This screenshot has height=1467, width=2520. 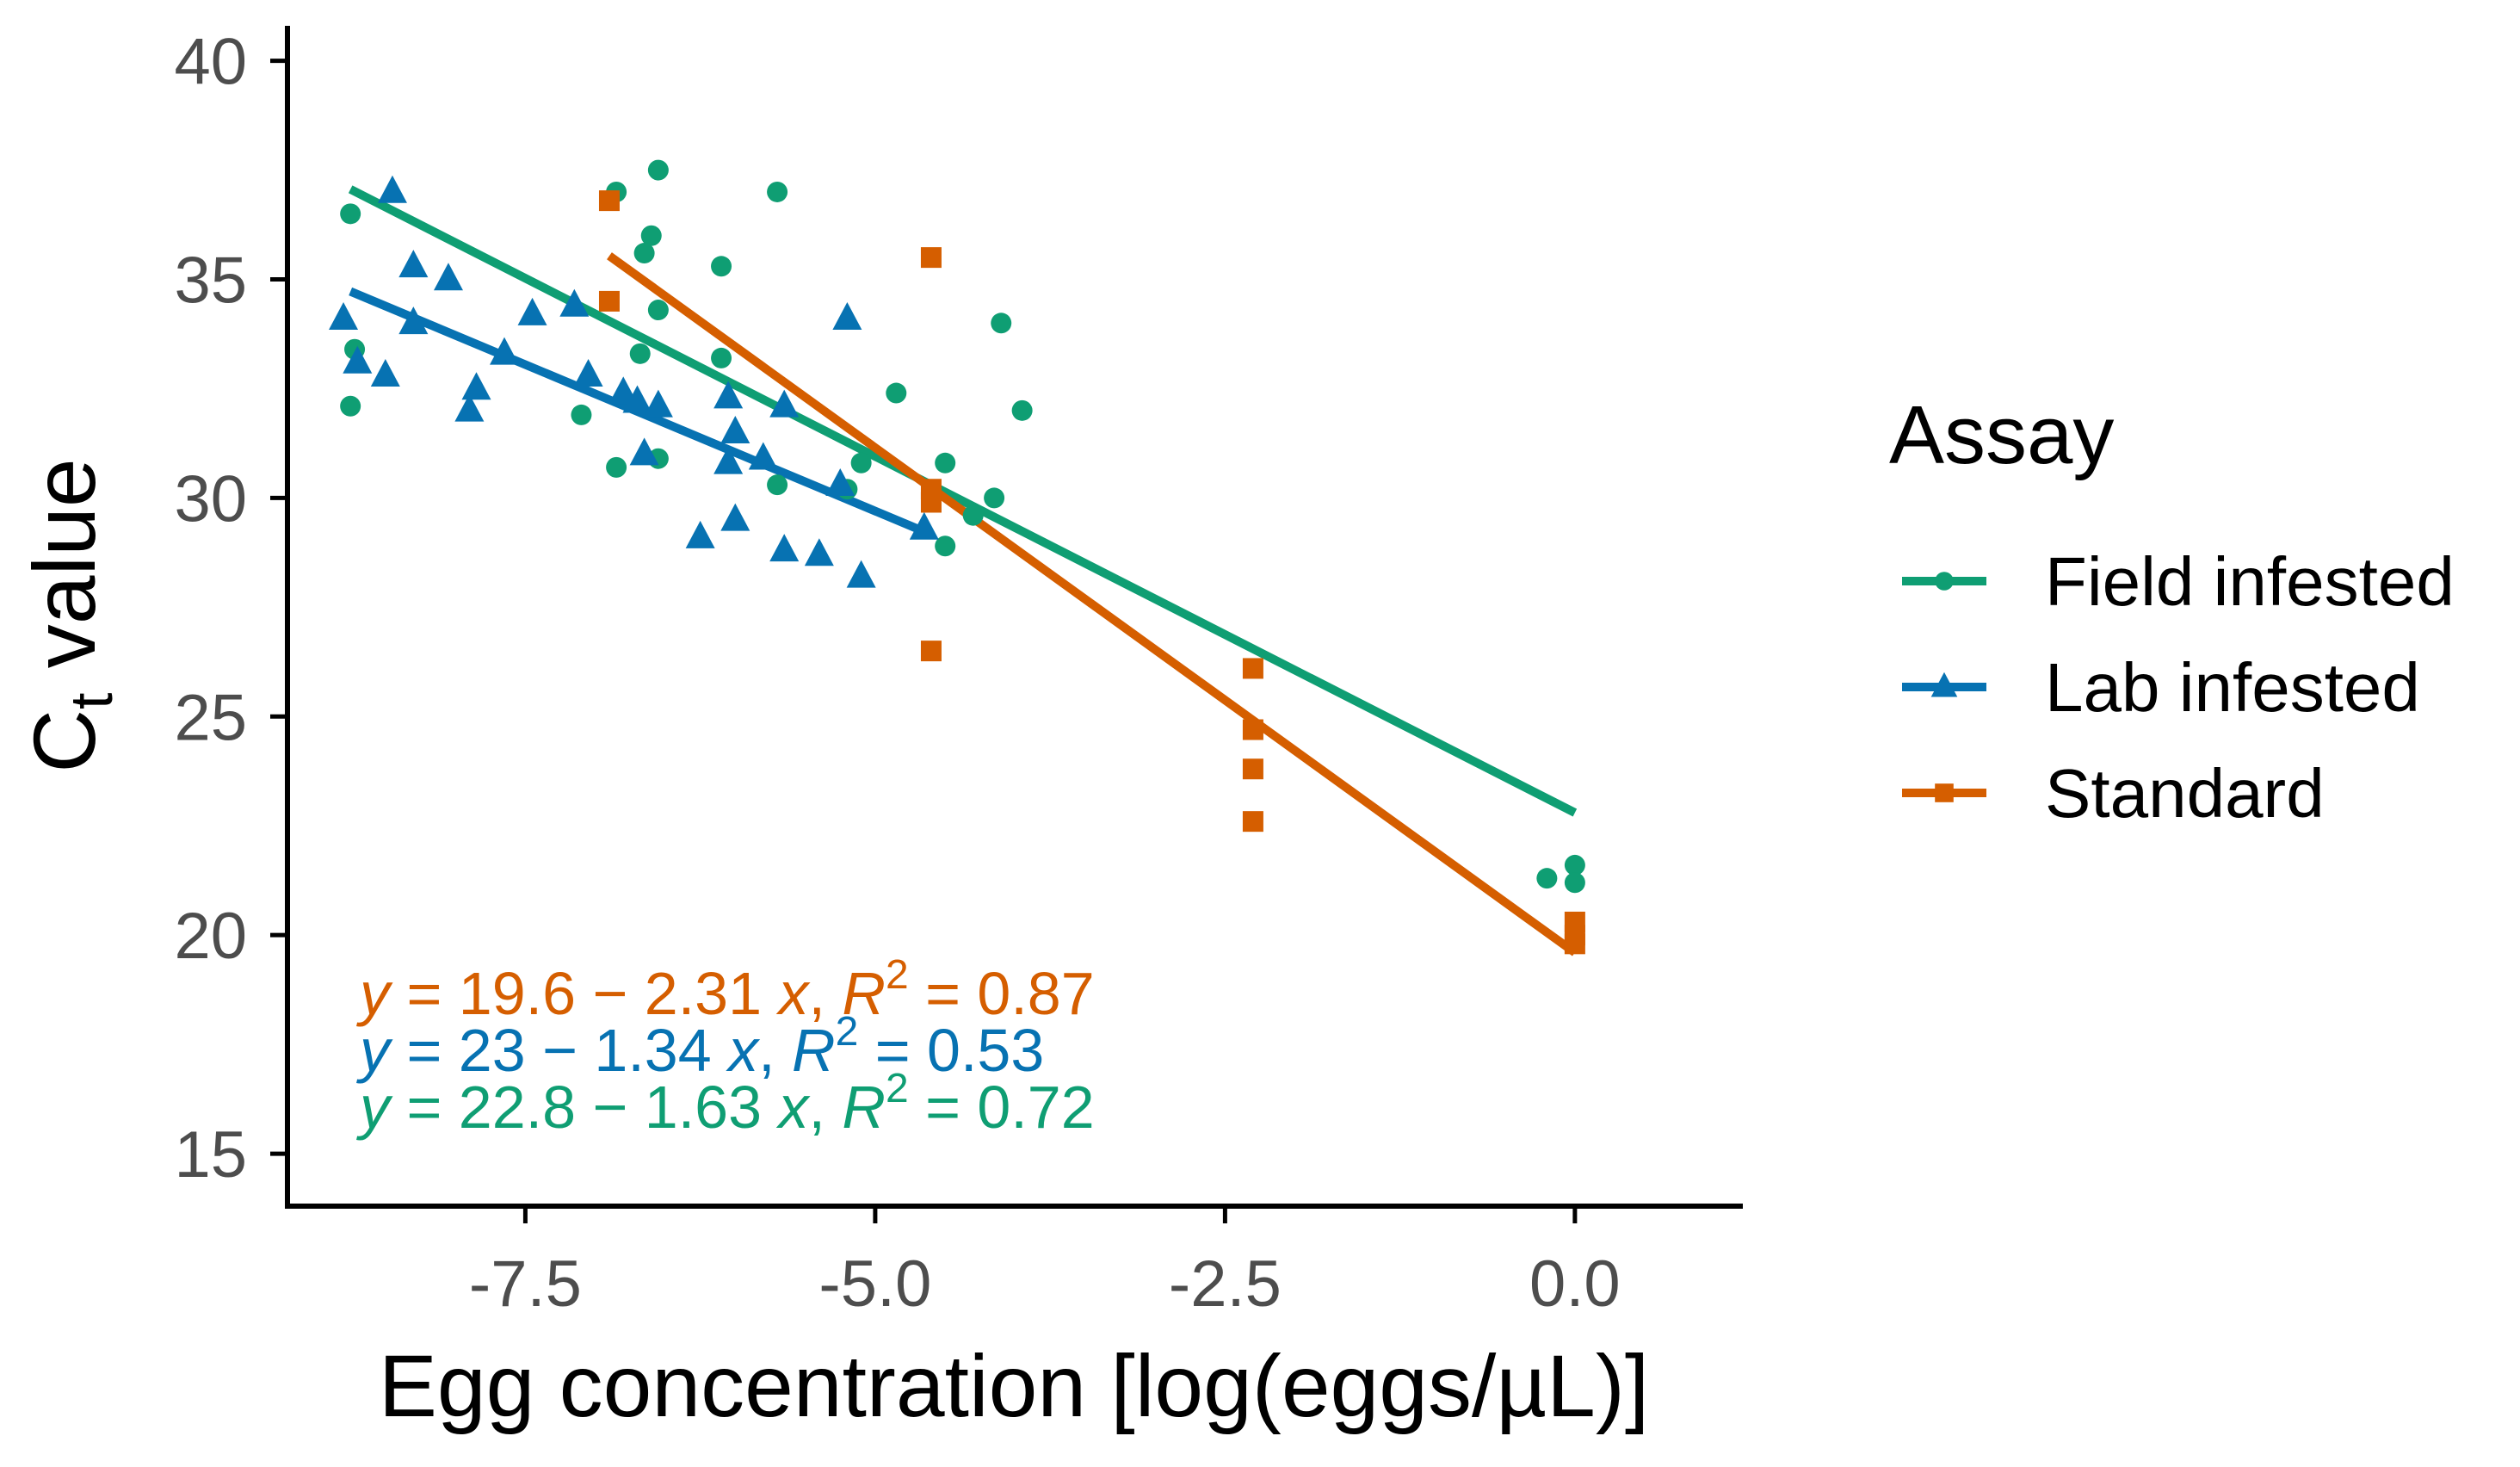 I want to click on x-tick-label: 0.0, so click(x=1575, y=1284).